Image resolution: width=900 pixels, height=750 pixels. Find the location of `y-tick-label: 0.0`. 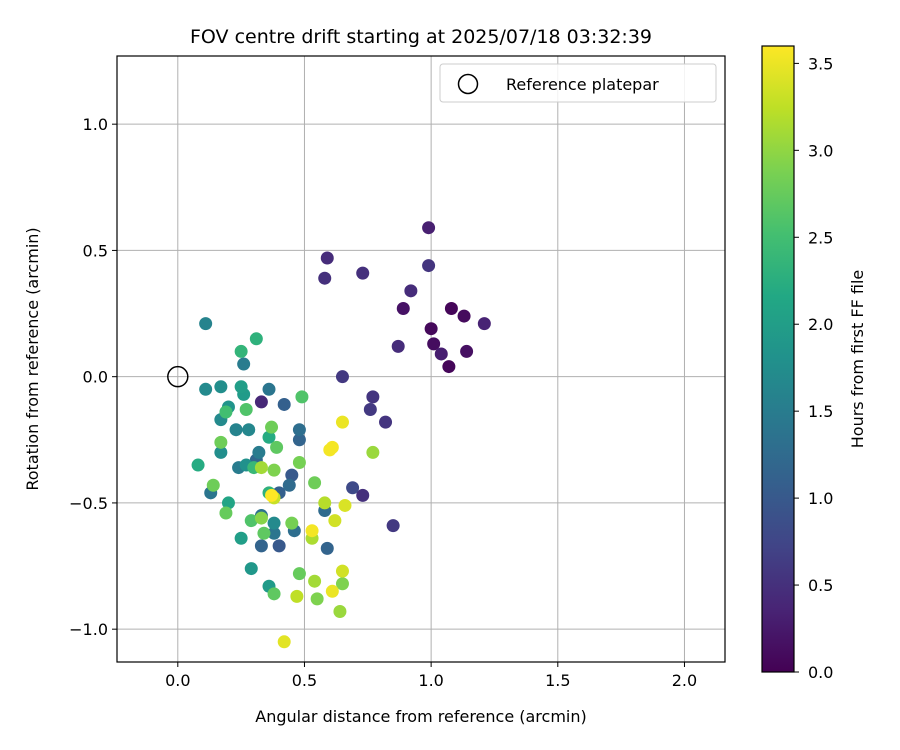

y-tick-label: 0.0 is located at coordinates (95, 377).